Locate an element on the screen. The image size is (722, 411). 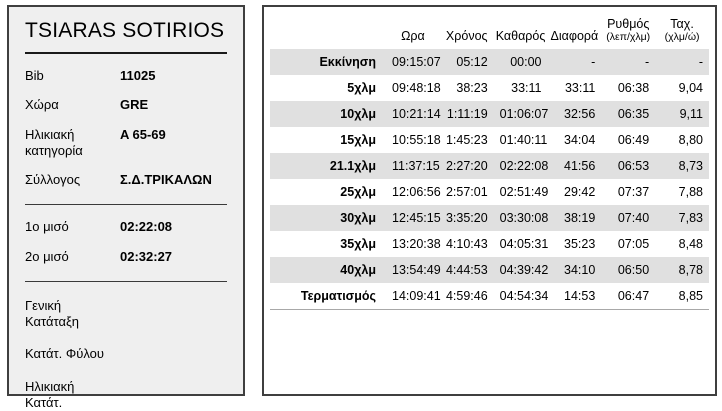
split-value: 7,83 is located at coordinates (682, 218).